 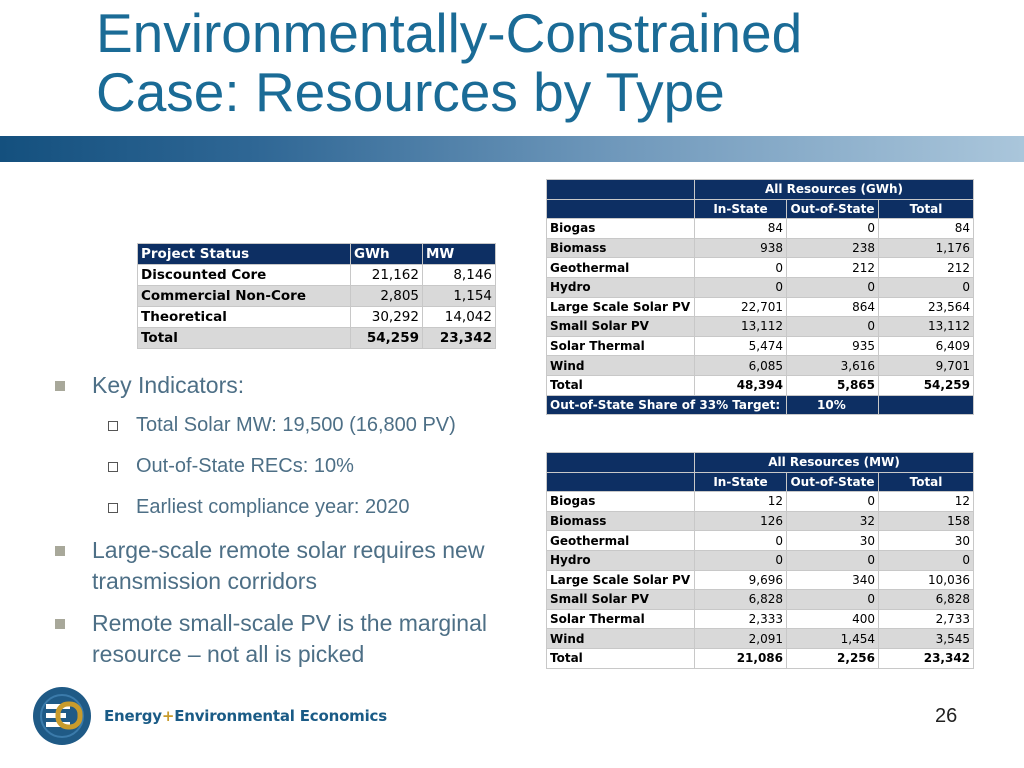 What do you see at coordinates (168, 716) in the screenshot?
I see `company-name-plus: +` at bounding box center [168, 716].